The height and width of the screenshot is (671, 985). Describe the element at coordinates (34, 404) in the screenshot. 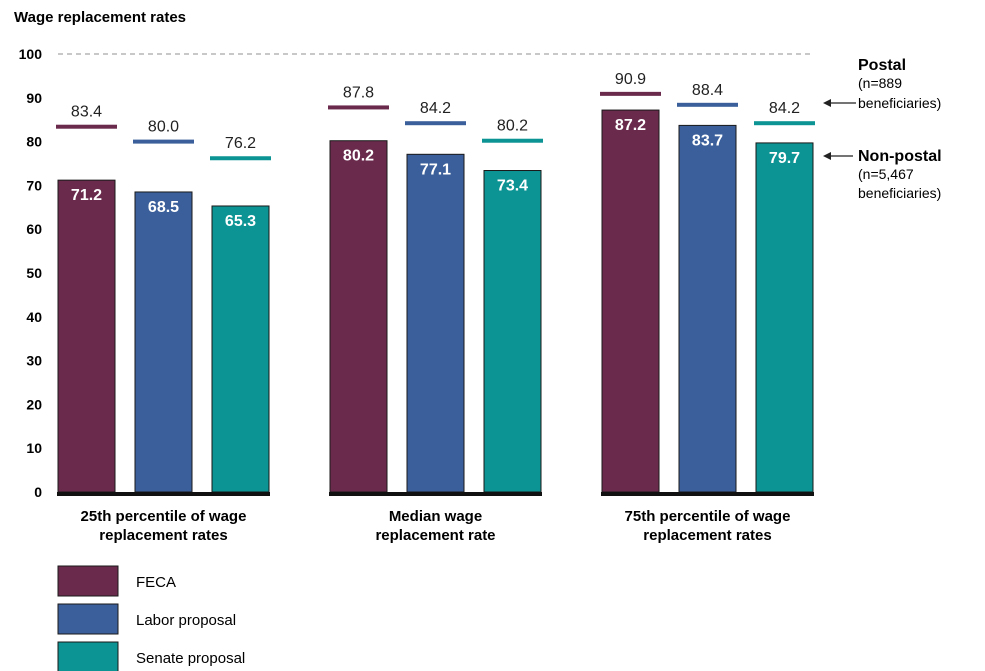

I see `y-tick-label: 20` at that location.